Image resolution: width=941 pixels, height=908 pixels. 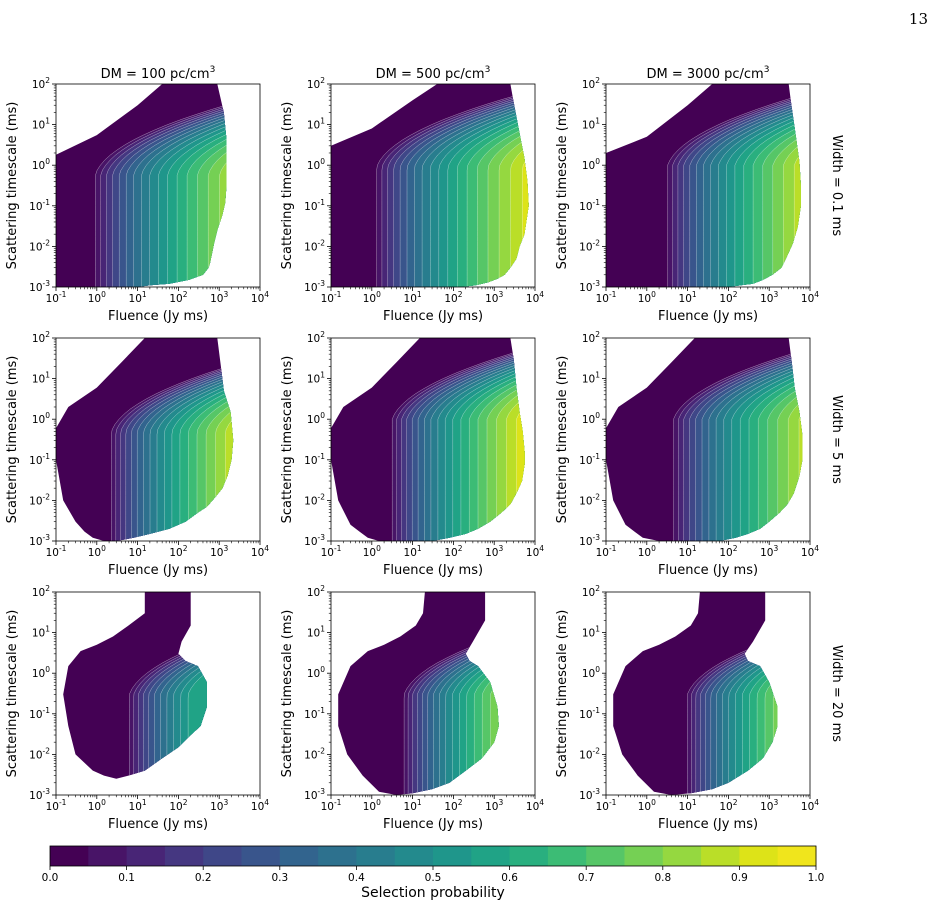 I want to click on x-axis-label: Fluence (Jy ms), so click(x=708, y=570).